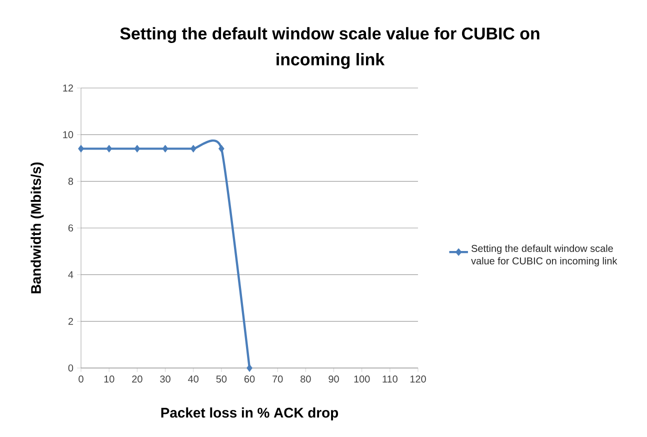 Image resolution: width=647 pixels, height=437 pixels. What do you see at coordinates (249, 413) in the screenshot?
I see `x-axis-title: Packet loss in % ACK drop` at bounding box center [249, 413].